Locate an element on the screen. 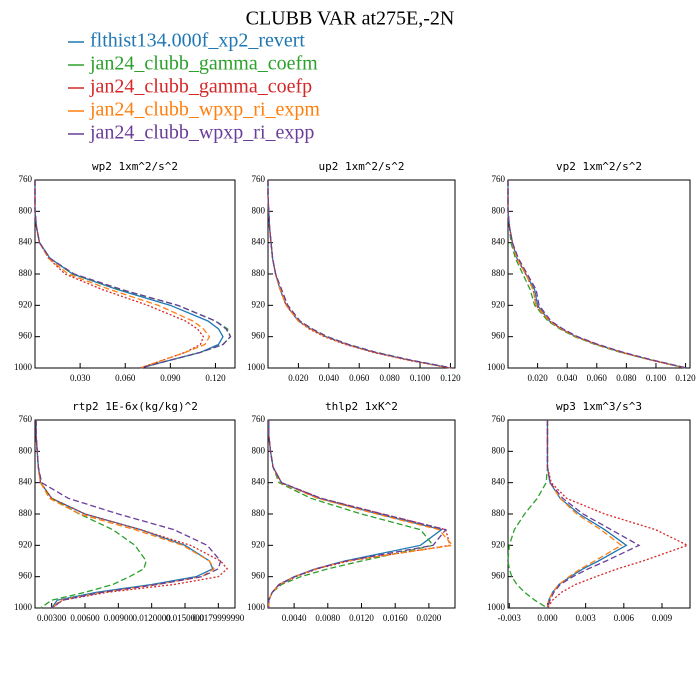 The height and width of the screenshot is (700, 700). x-tick-label: 0.030 is located at coordinates (80, 378).